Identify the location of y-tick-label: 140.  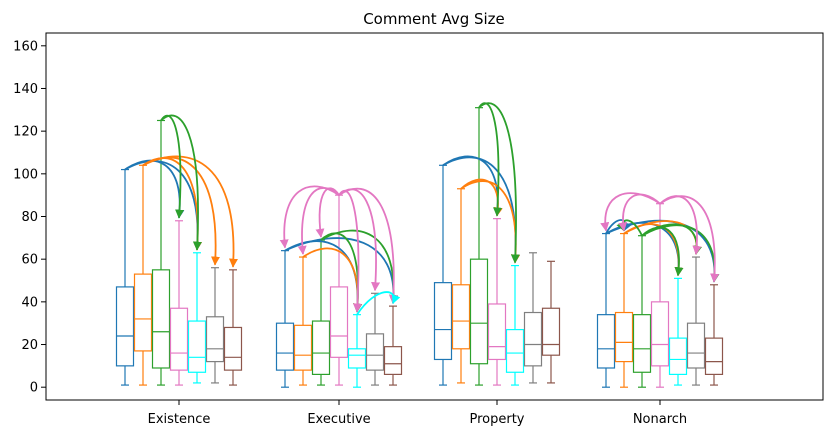
(25, 89).